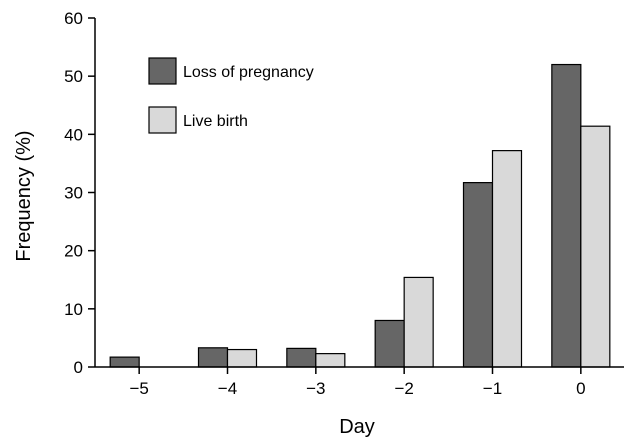 This screenshot has height=440, width=624. I want to click on y-tick-label: 10, so click(73, 309).